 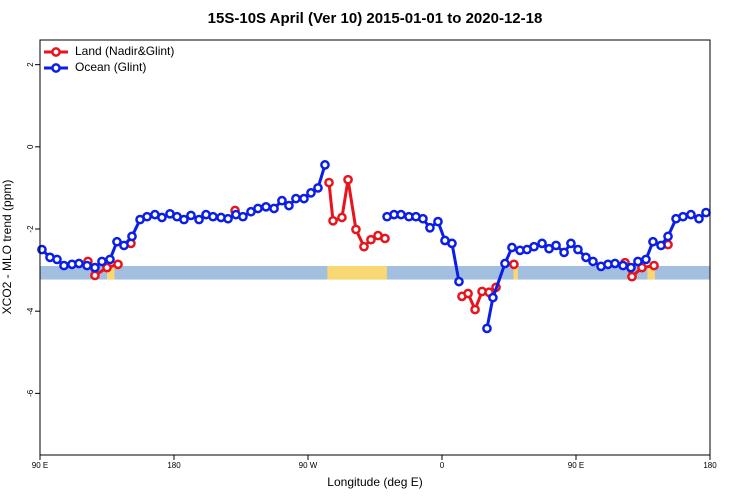 I want to click on y-tick-label: -6, so click(x=30, y=393).